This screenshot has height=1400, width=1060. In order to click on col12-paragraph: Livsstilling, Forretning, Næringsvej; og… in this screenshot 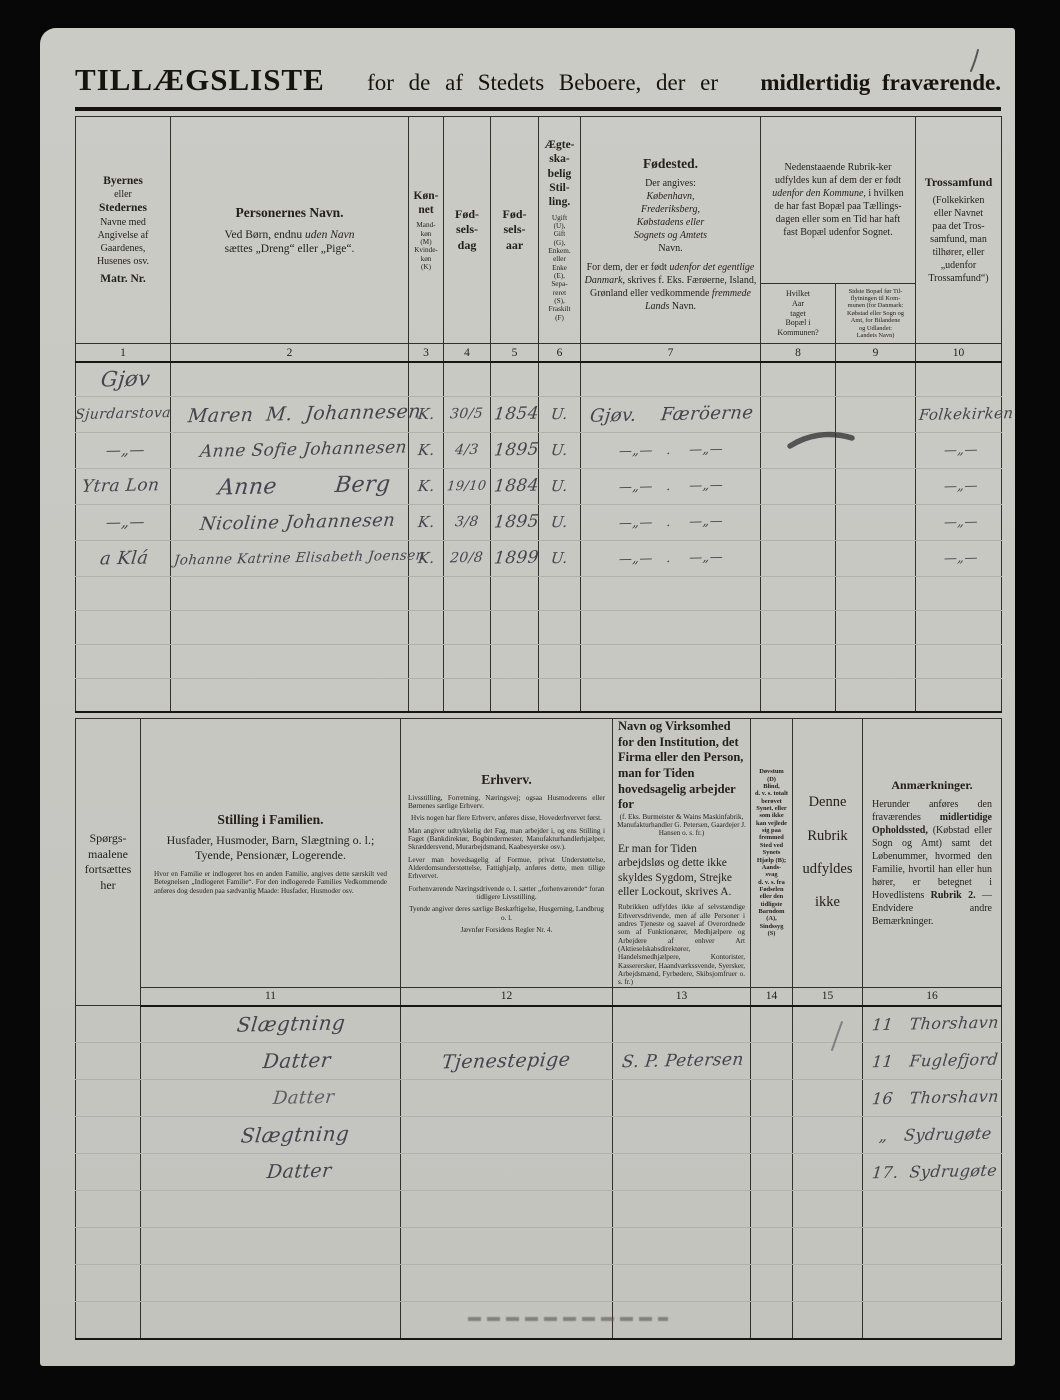, I will do `click(506, 801)`.